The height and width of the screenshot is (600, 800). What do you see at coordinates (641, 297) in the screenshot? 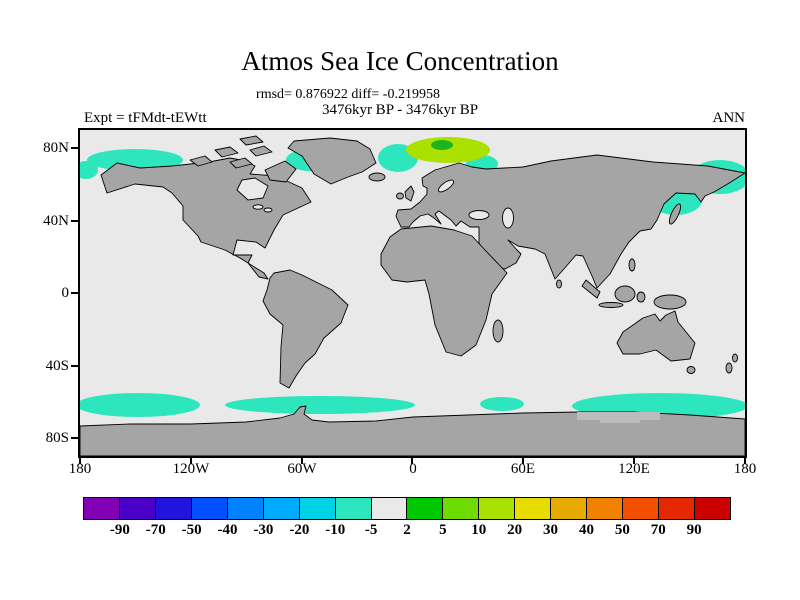
I see `sulawesi` at bounding box center [641, 297].